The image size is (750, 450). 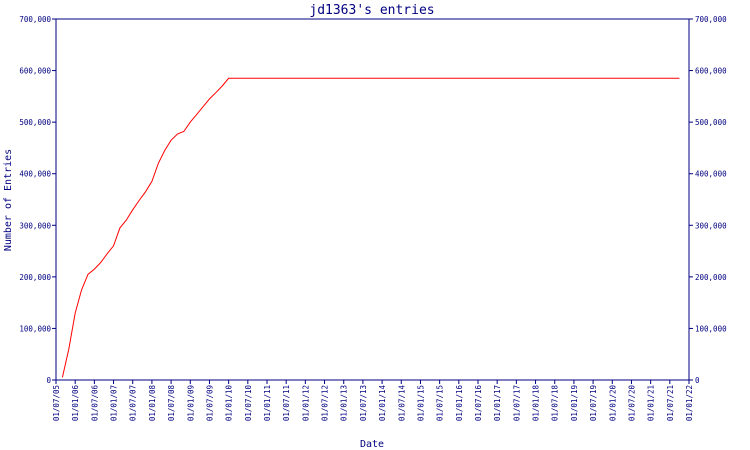 I want to click on x-tick-label: 01/07/07, so click(x=133, y=403).